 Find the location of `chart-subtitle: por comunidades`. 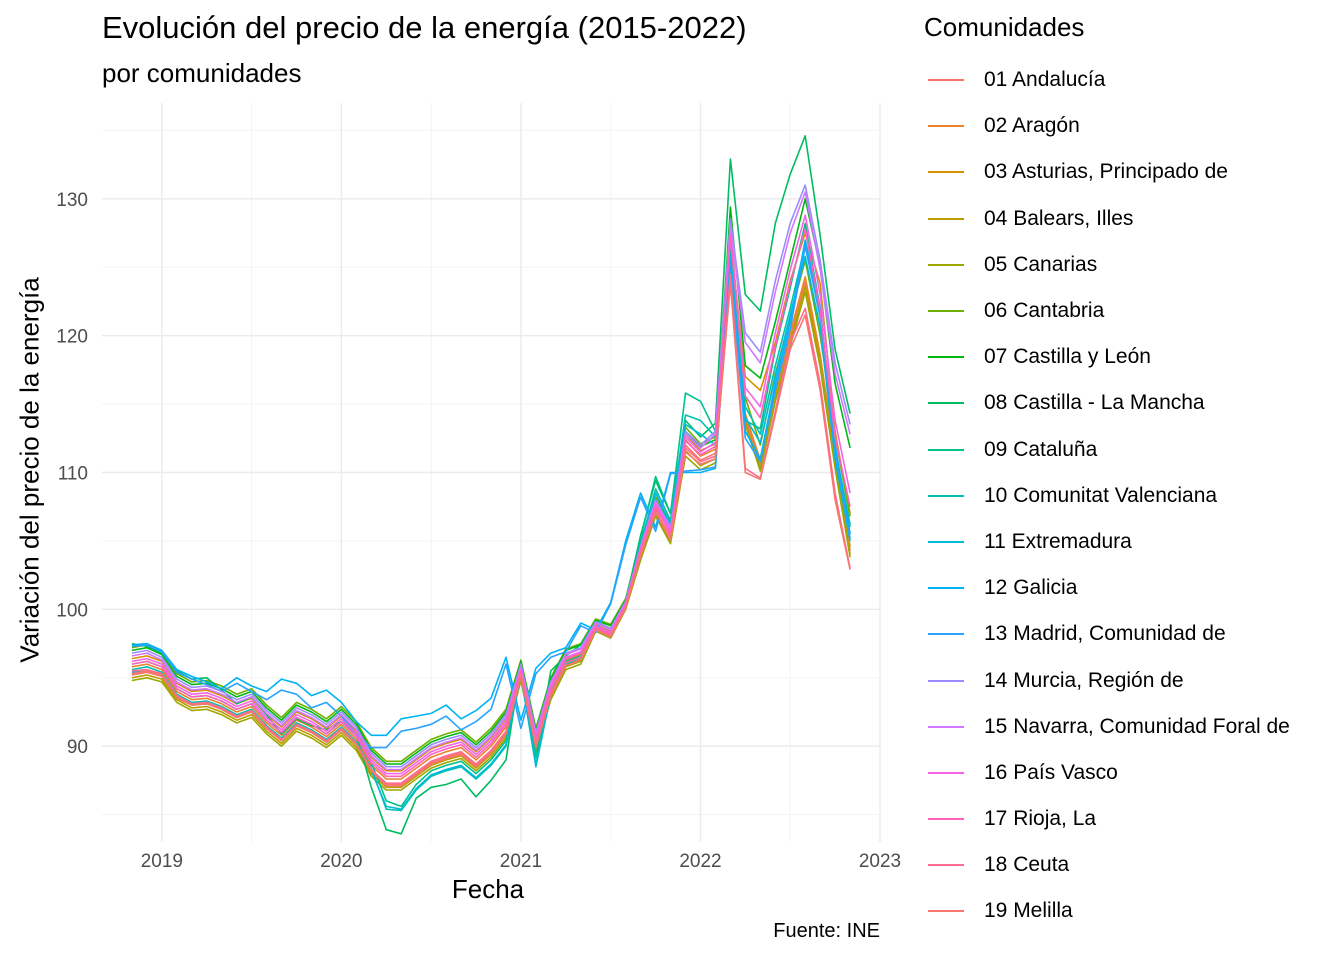

chart-subtitle: por comunidades is located at coordinates (202, 73).